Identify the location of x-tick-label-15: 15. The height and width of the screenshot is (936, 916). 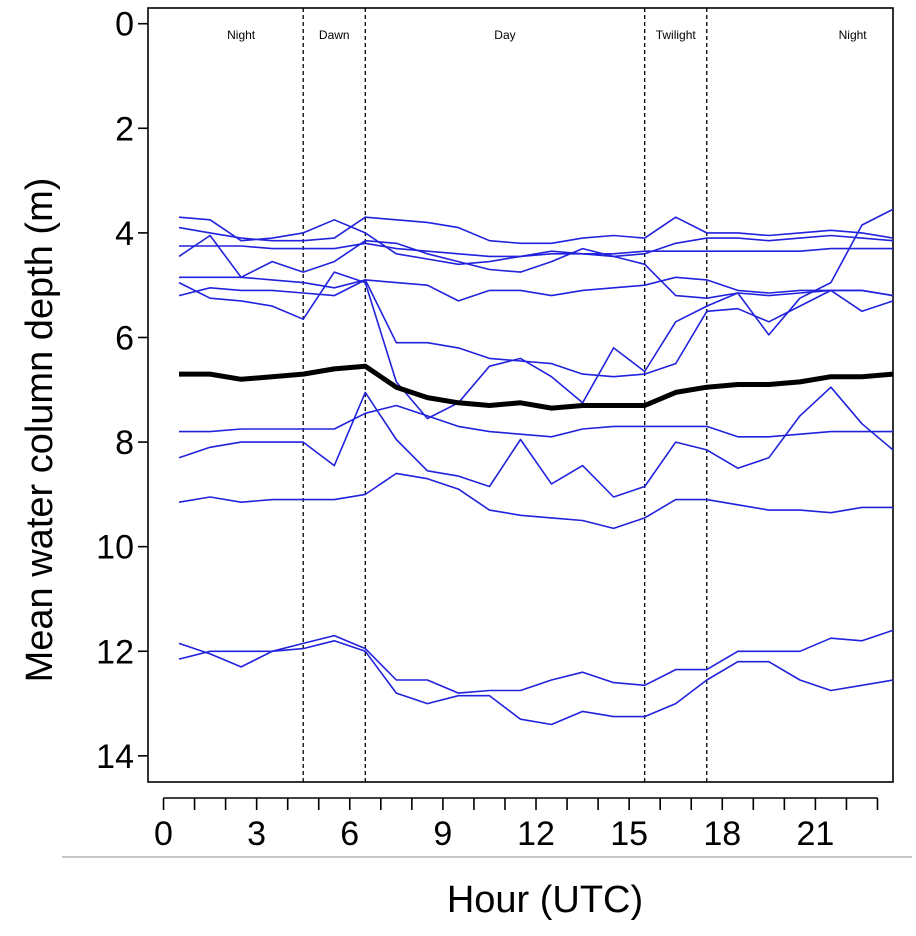
(629, 834).